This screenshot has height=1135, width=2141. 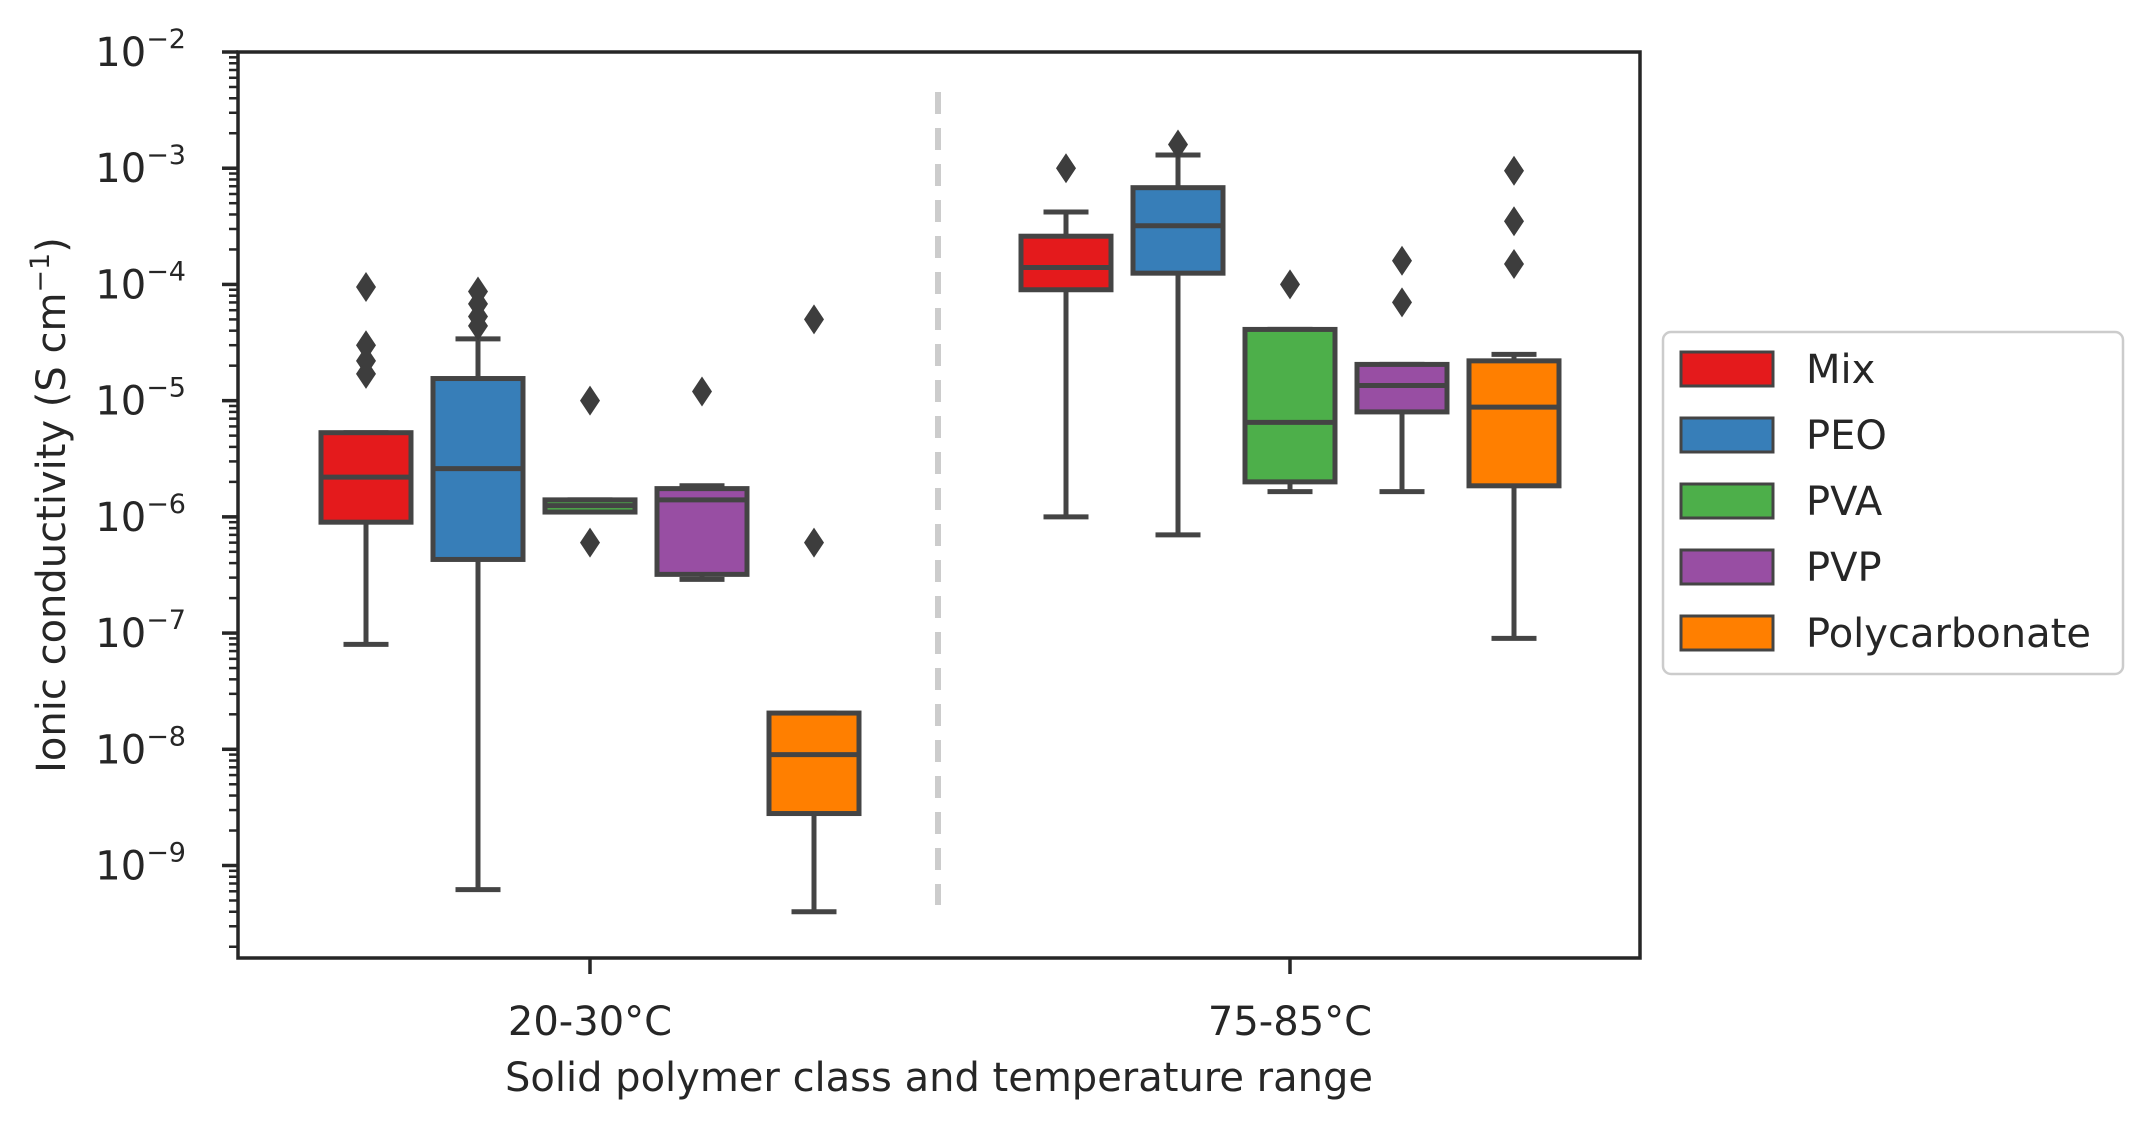 I want to click on legend-label-peo: PEO, so click(x=1846, y=436).